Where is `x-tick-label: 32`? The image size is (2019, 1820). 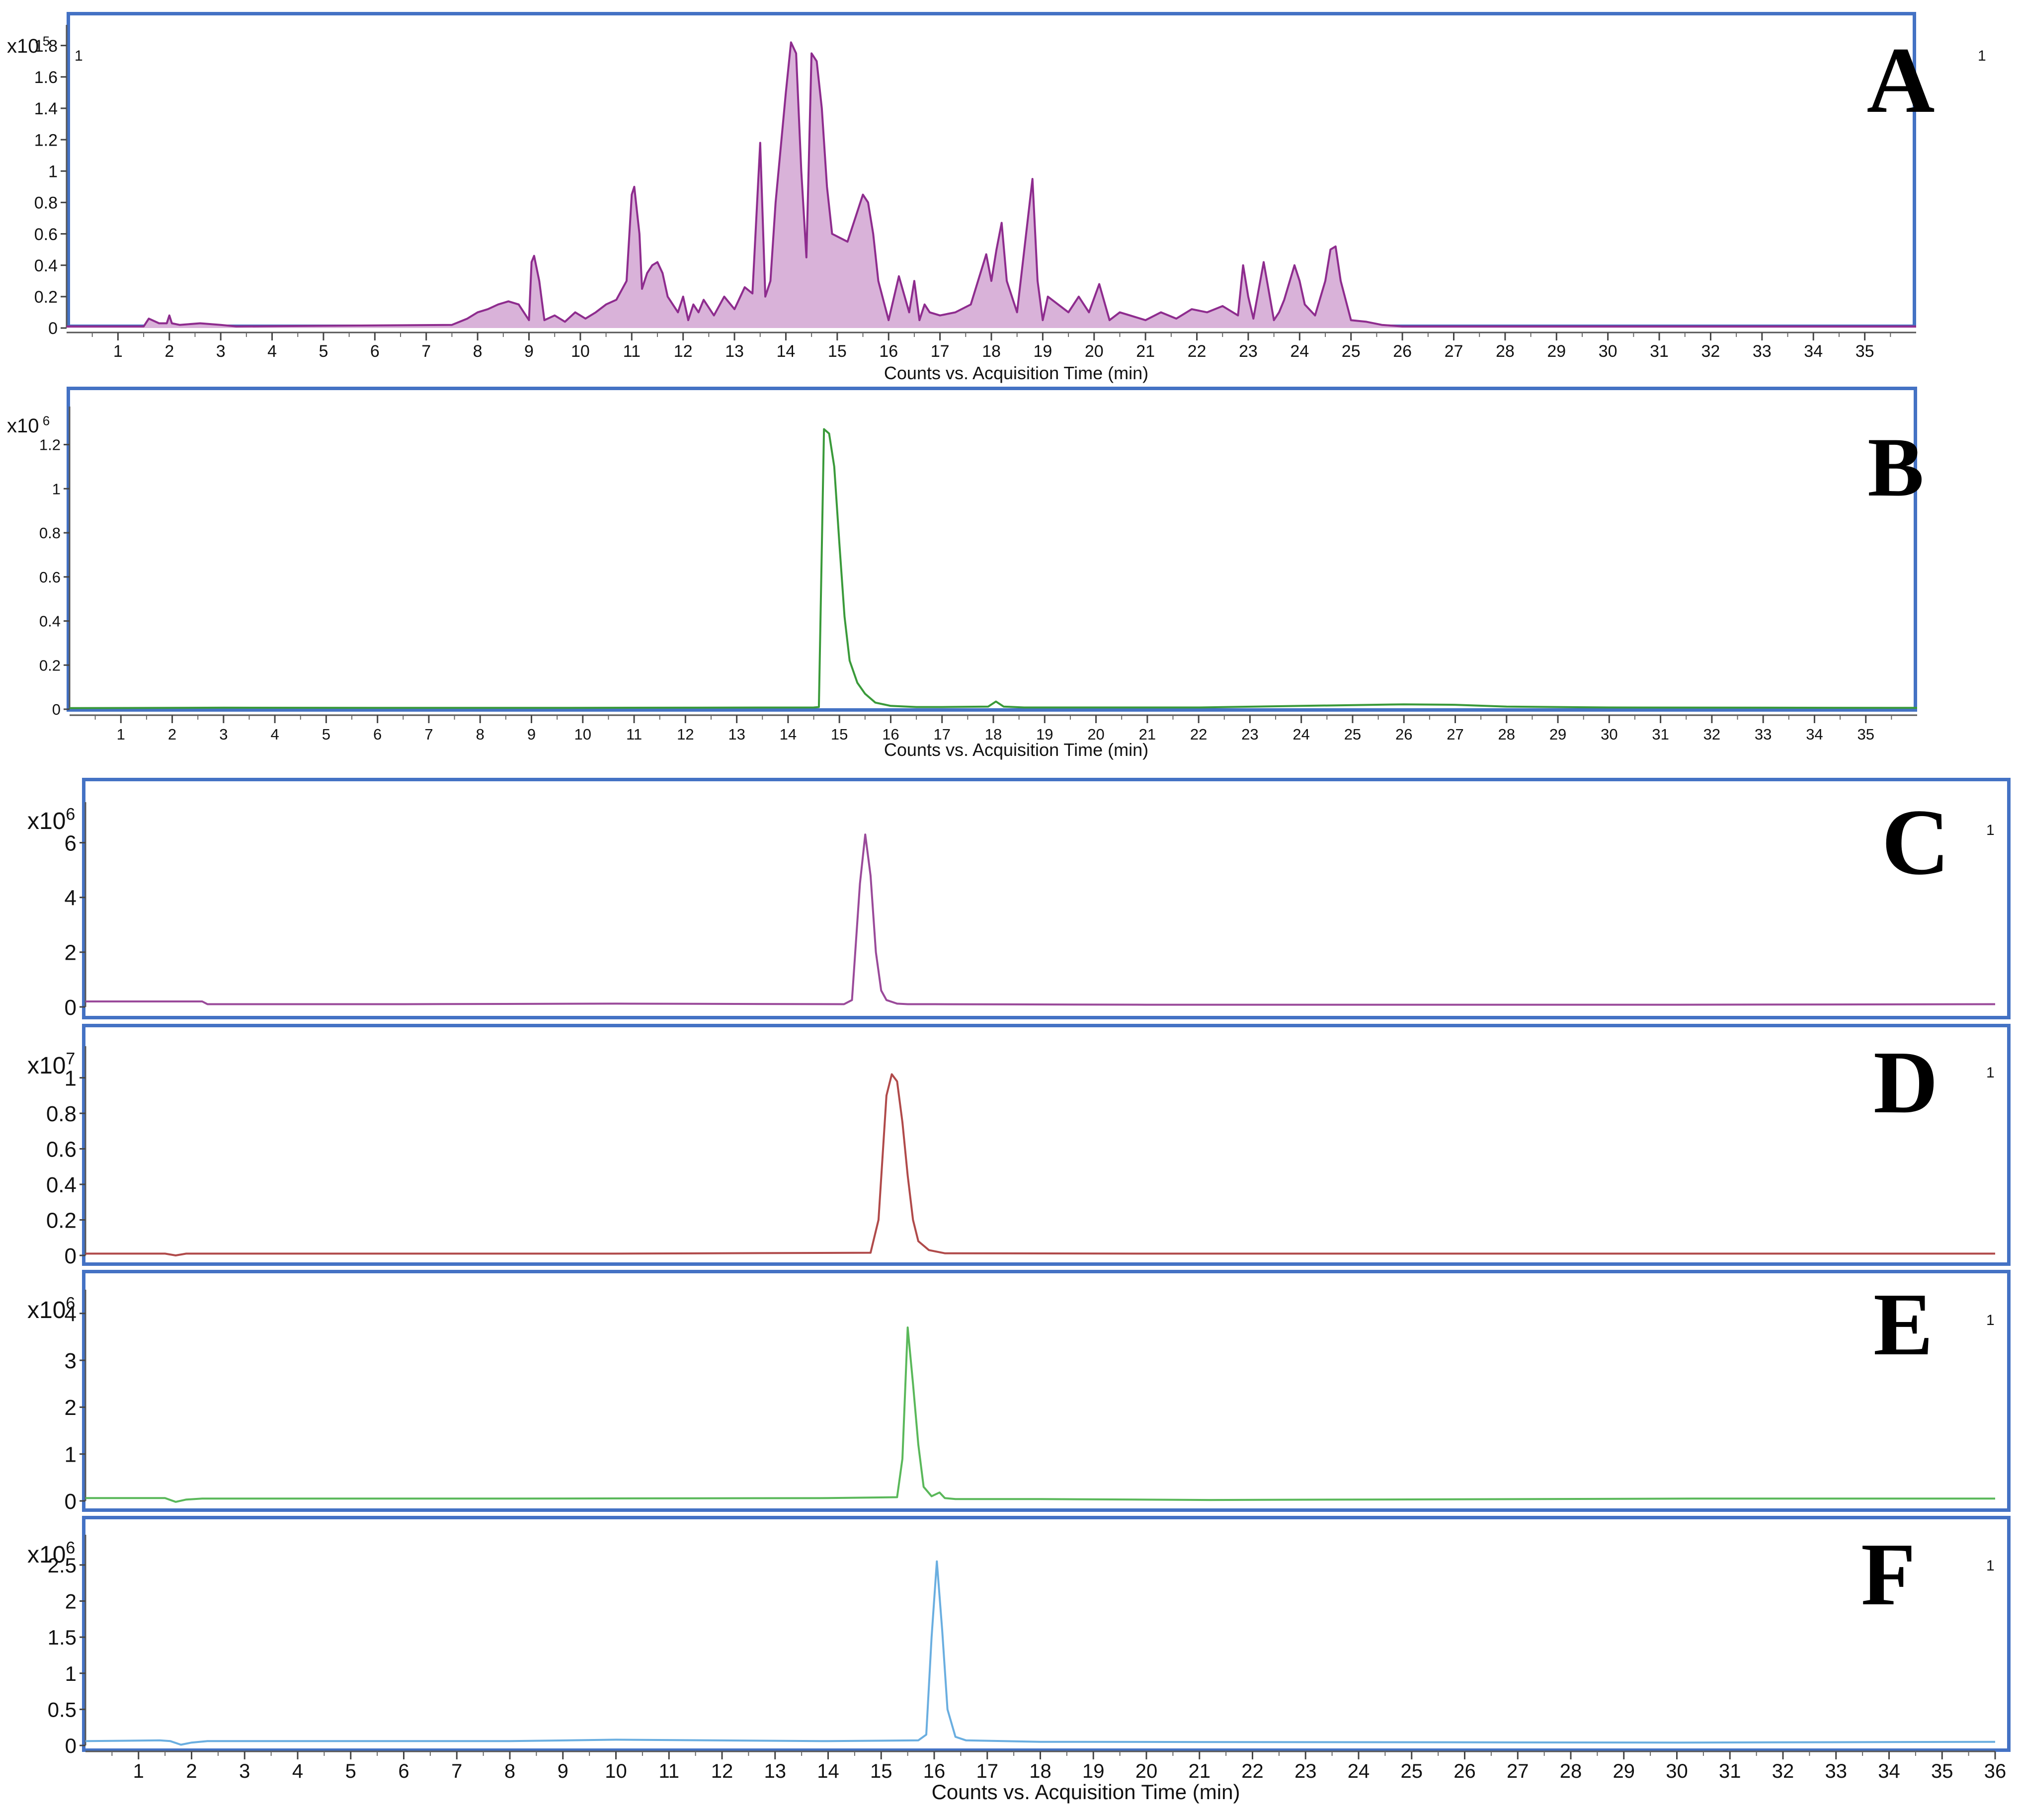 x-tick-label: 32 is located at coordinates (1710, 351).